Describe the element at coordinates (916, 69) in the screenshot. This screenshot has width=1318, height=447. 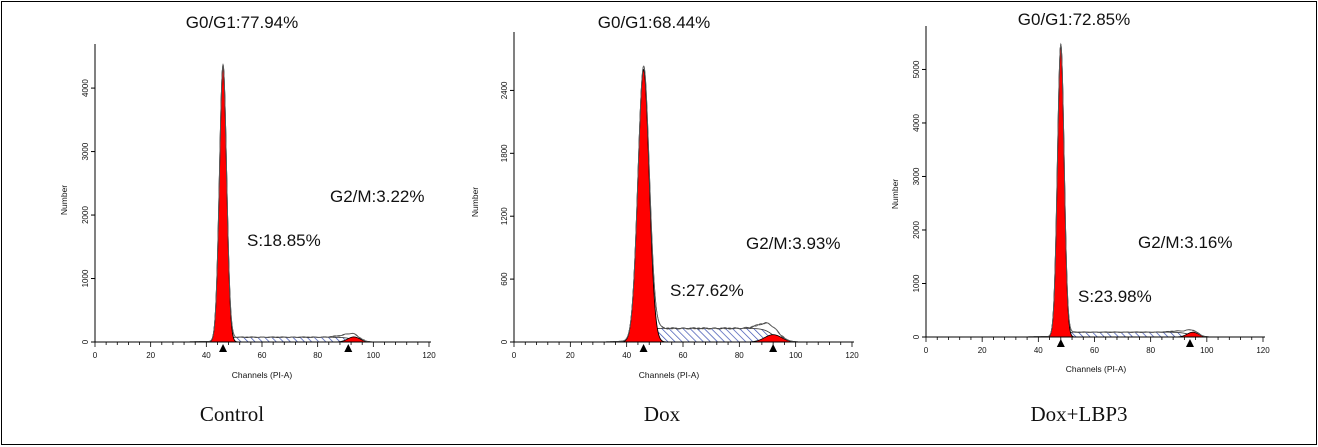
I see `y-tick-label: 5000` at that location.